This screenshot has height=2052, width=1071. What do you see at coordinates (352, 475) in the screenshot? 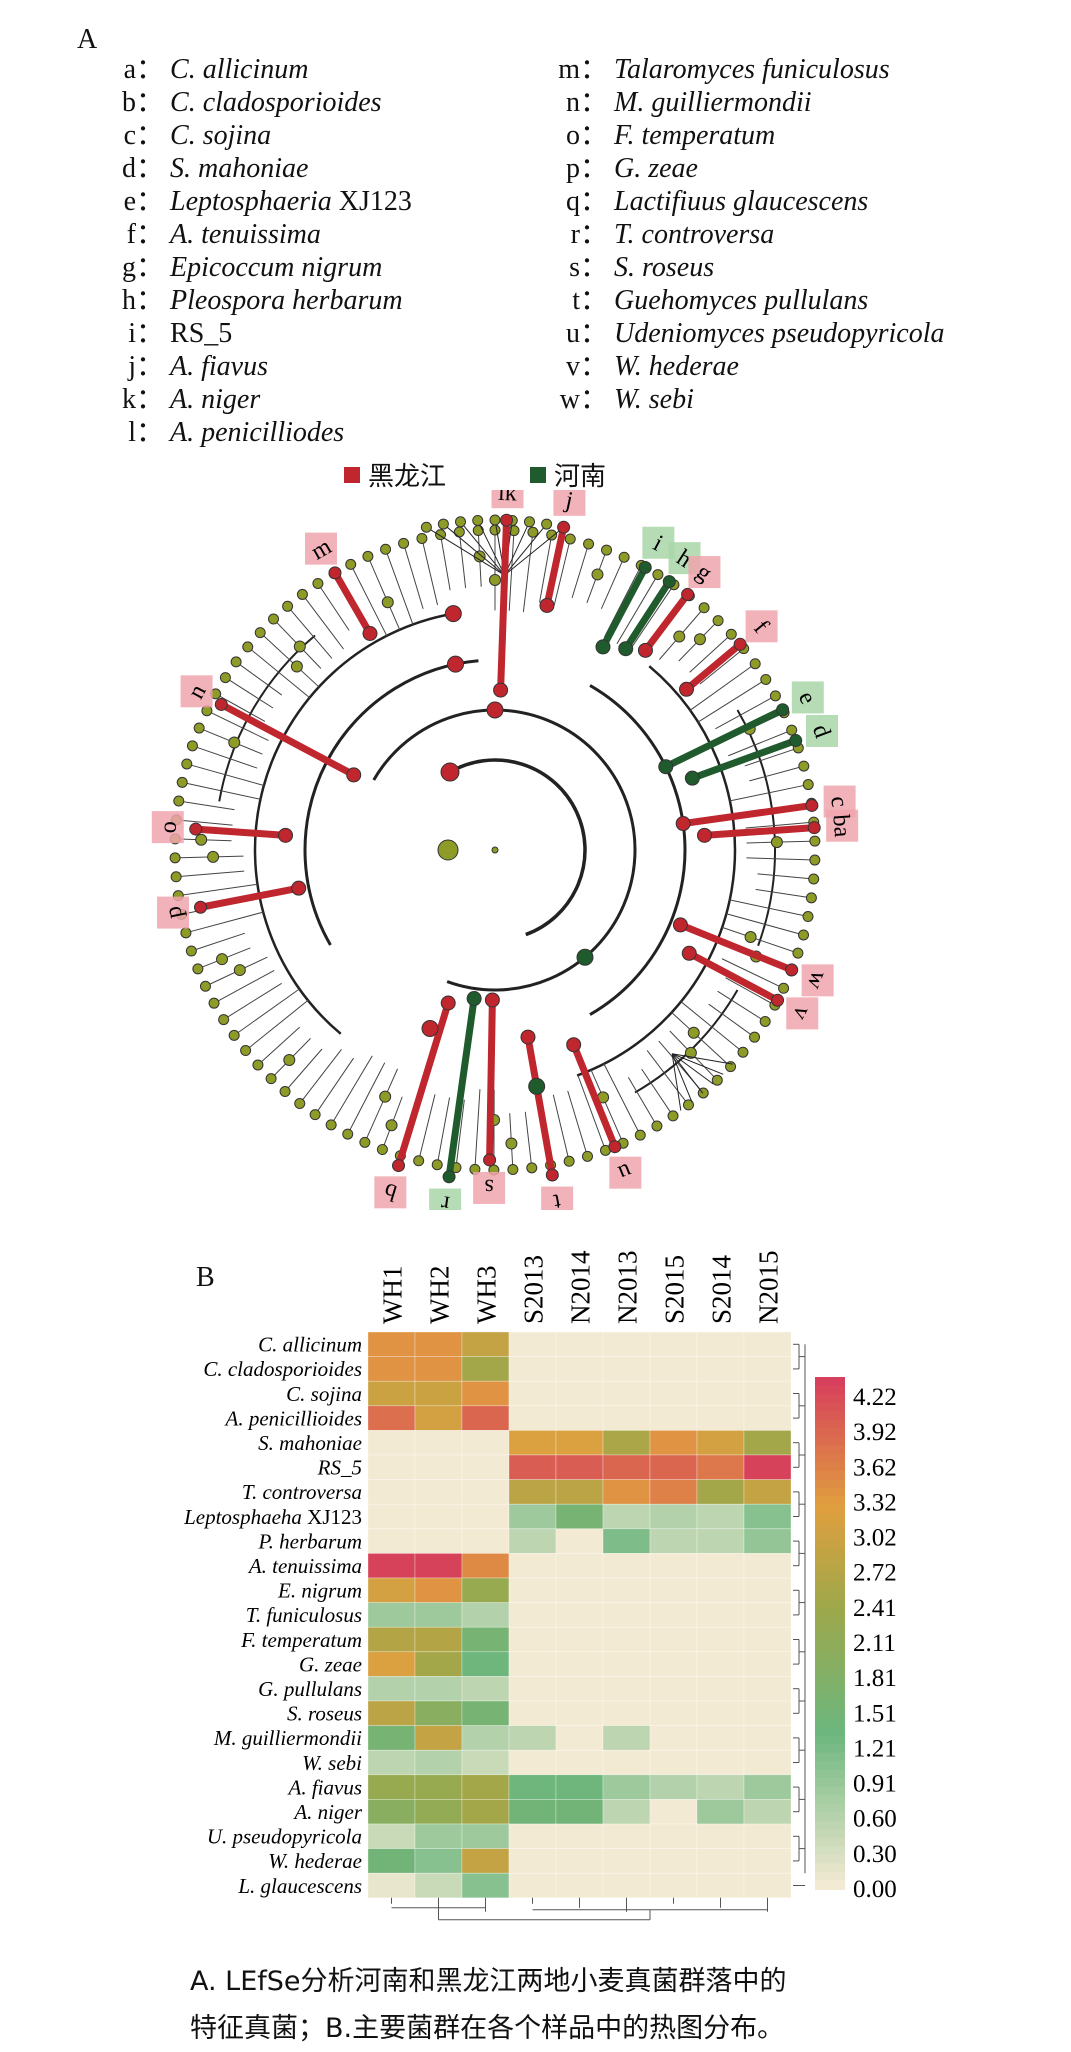
I see `heilongjiang-swatch` at bounding box center [352, 475].